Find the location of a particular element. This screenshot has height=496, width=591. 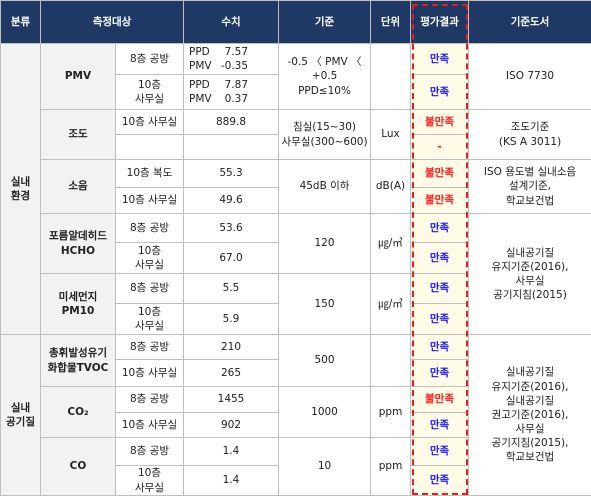

result-cell: - is located at coordinates (440, 147).